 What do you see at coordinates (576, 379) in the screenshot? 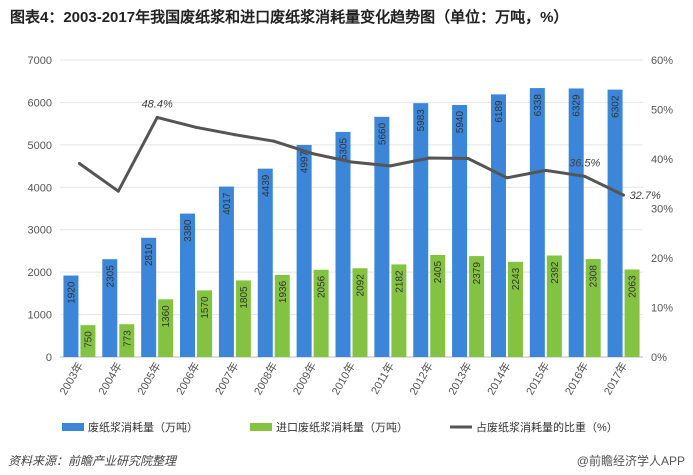
I see `x-tick-label: 2016年` at bounding box center [576, 379].